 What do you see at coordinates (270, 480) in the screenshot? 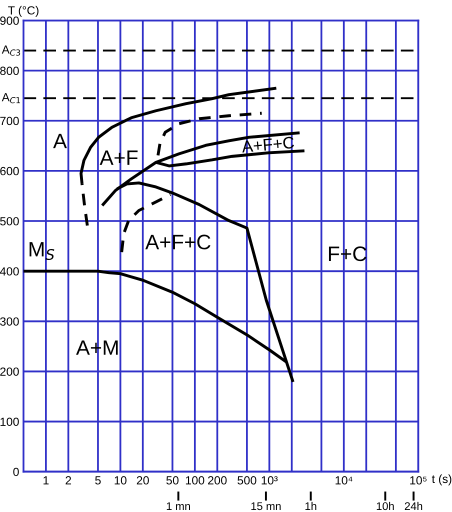
I see `x-tick-label: 10³` at bounding box center [270, 480].